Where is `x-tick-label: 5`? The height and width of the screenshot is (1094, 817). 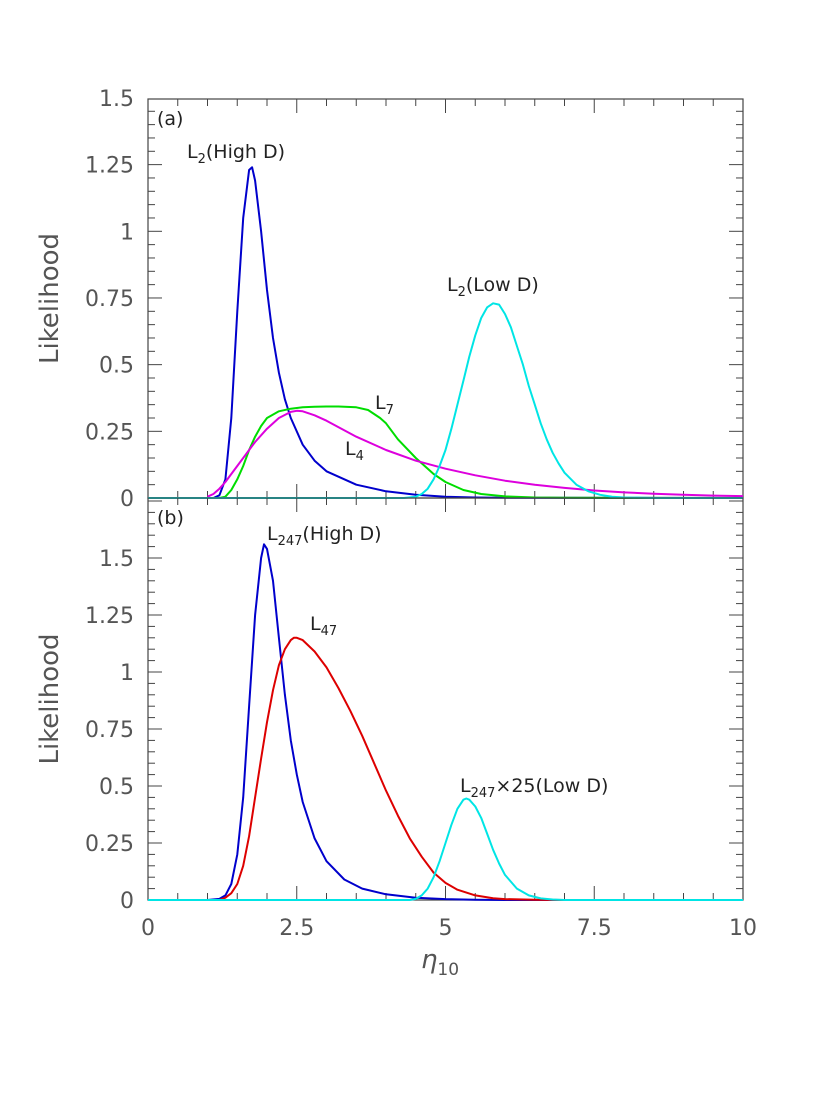
x-tick-label: 5 is located at coordinates (446, 928).